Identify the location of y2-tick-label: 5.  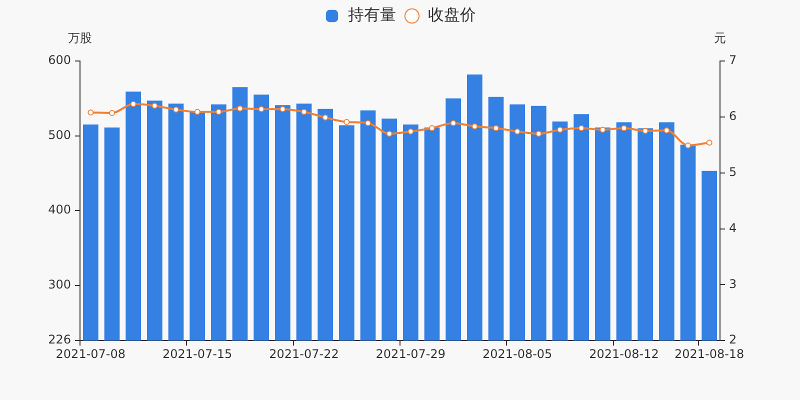
(733, 171).